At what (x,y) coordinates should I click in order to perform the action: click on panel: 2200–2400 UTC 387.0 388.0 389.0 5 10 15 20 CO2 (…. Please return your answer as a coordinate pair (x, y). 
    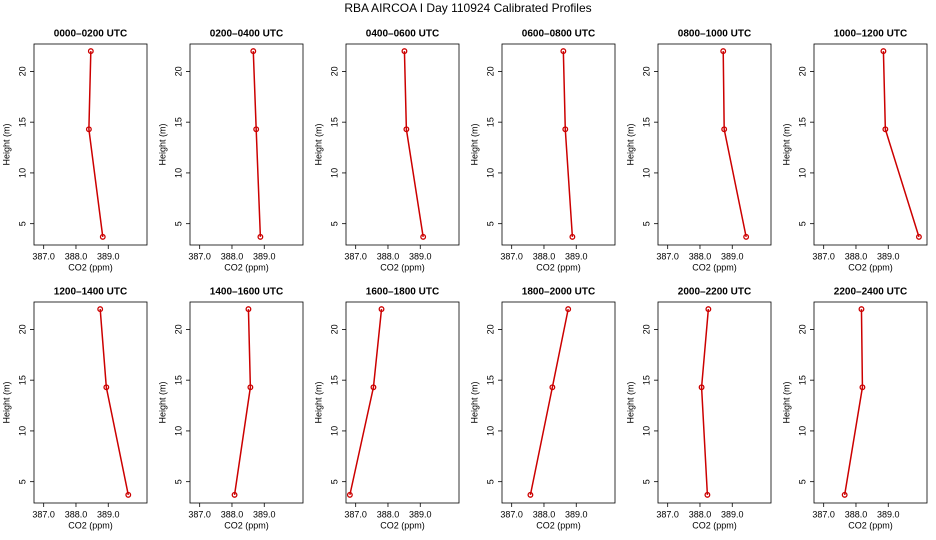
    Looking at the image, I should click on (854, 408).